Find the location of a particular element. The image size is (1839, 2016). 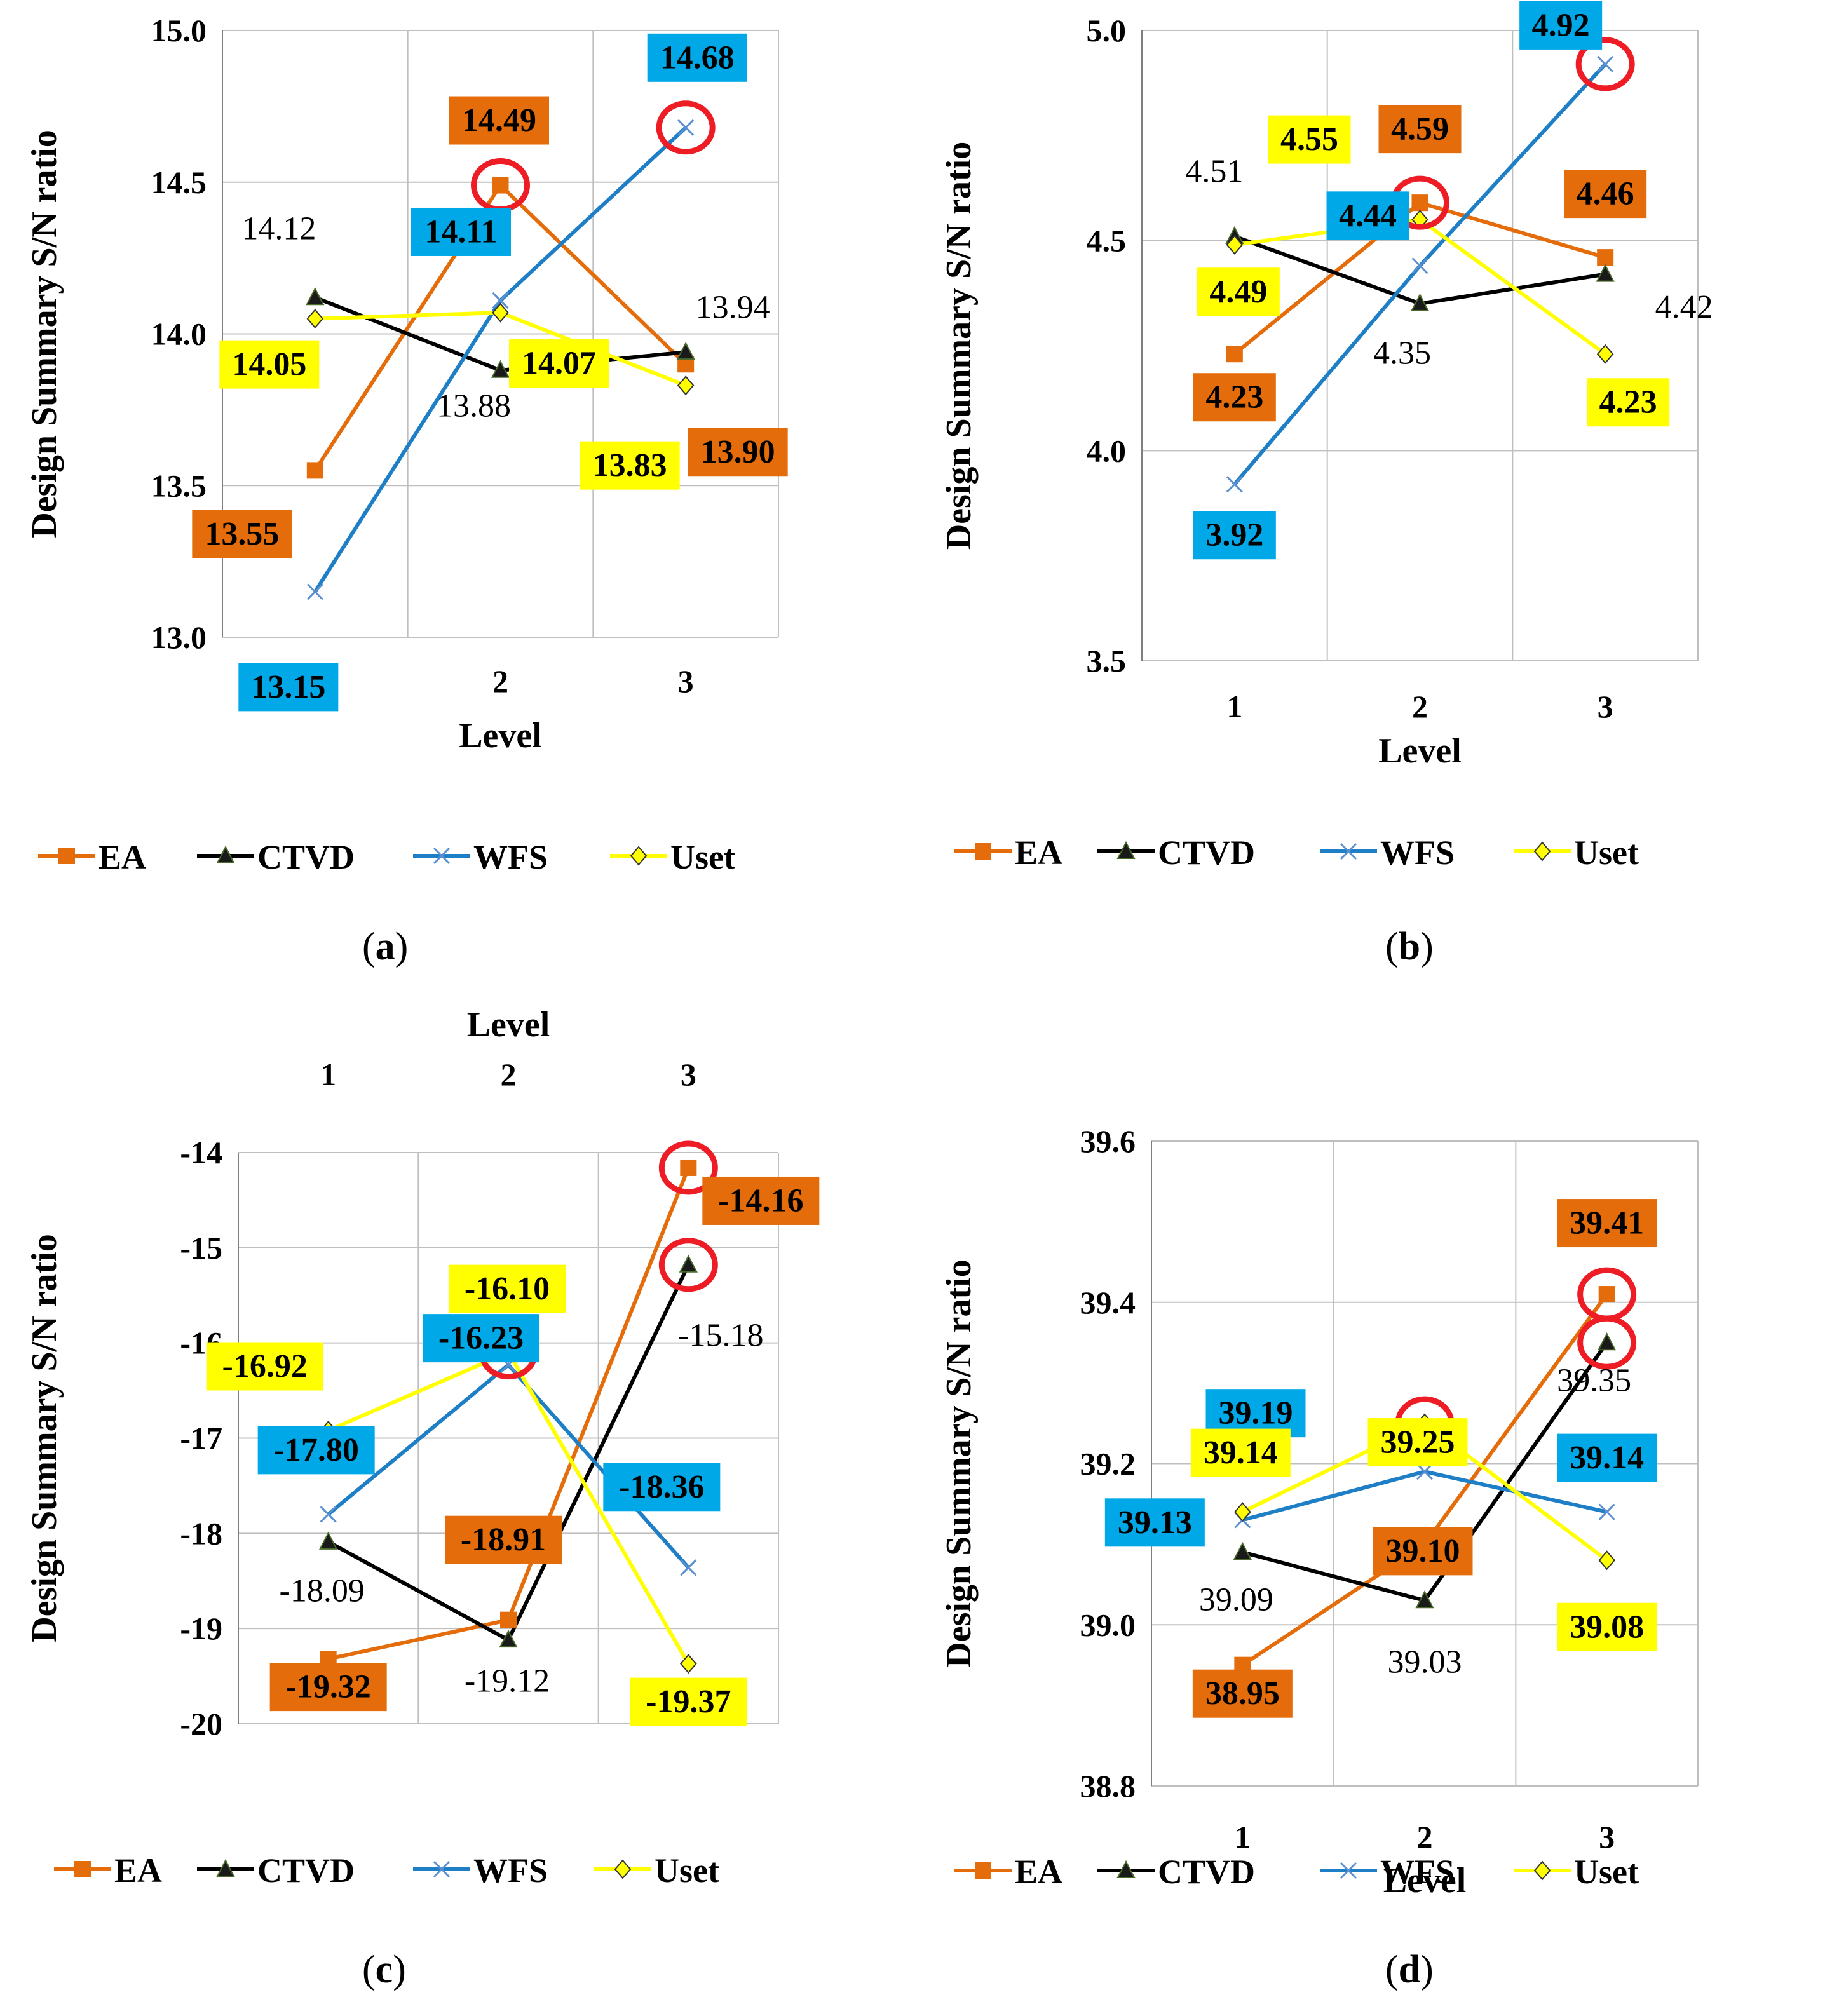

data-label-ctvd: 4.42 is located at coordinates (1684, 307).